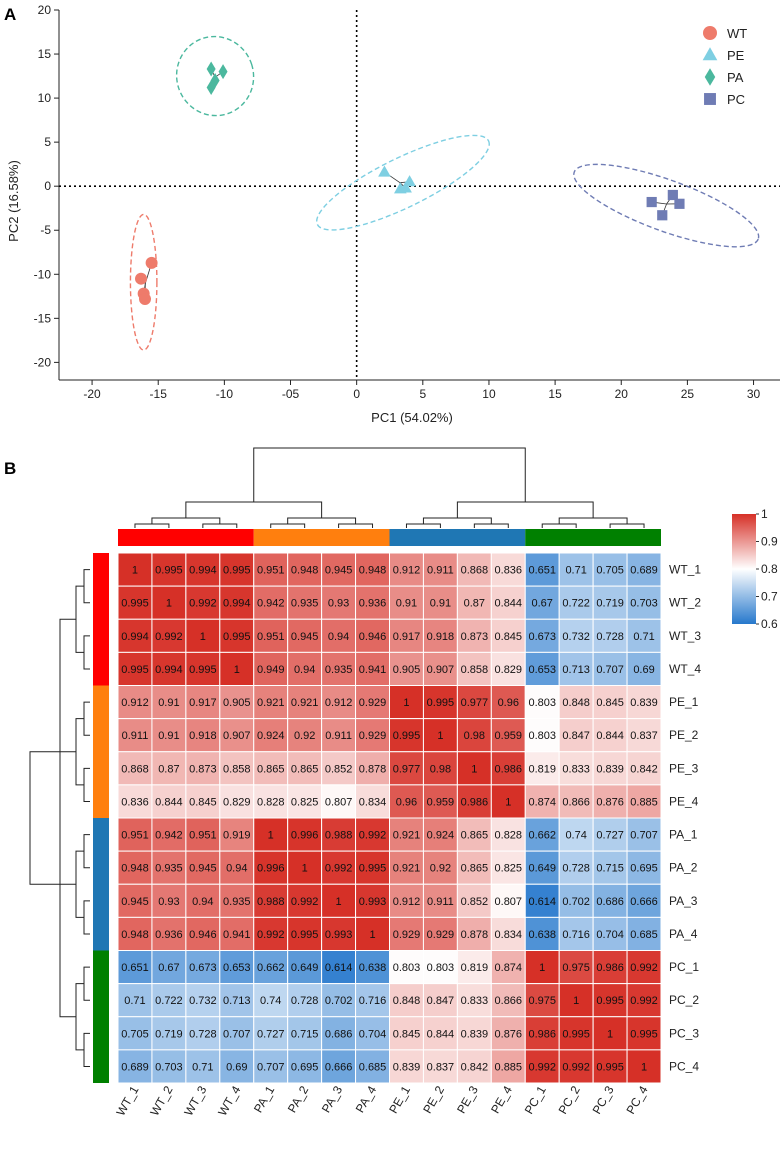  I want to click on column-label: PC_2, so click(569, 1099).